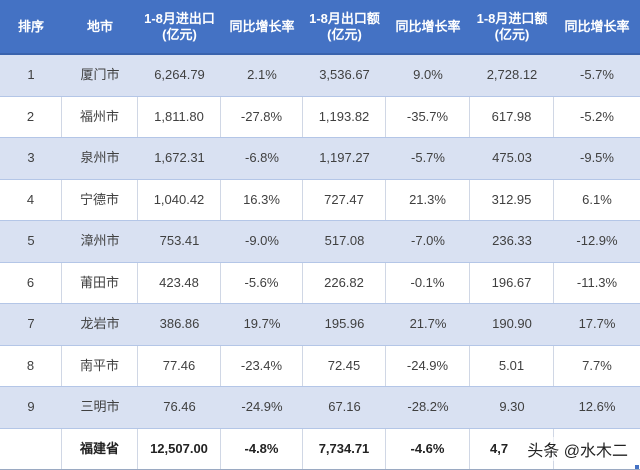 This screenshot has height=470, width=640. Describe the element at coordinates (428, 75) in the screenshot. I see `cell-export-yoy: 9.0%` at that location.